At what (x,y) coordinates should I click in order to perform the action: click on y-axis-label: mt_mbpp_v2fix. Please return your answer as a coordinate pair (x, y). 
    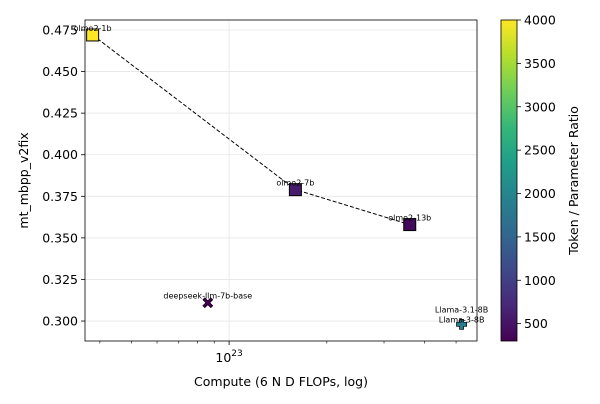
    Looking at the image, I should click on (23, 180).